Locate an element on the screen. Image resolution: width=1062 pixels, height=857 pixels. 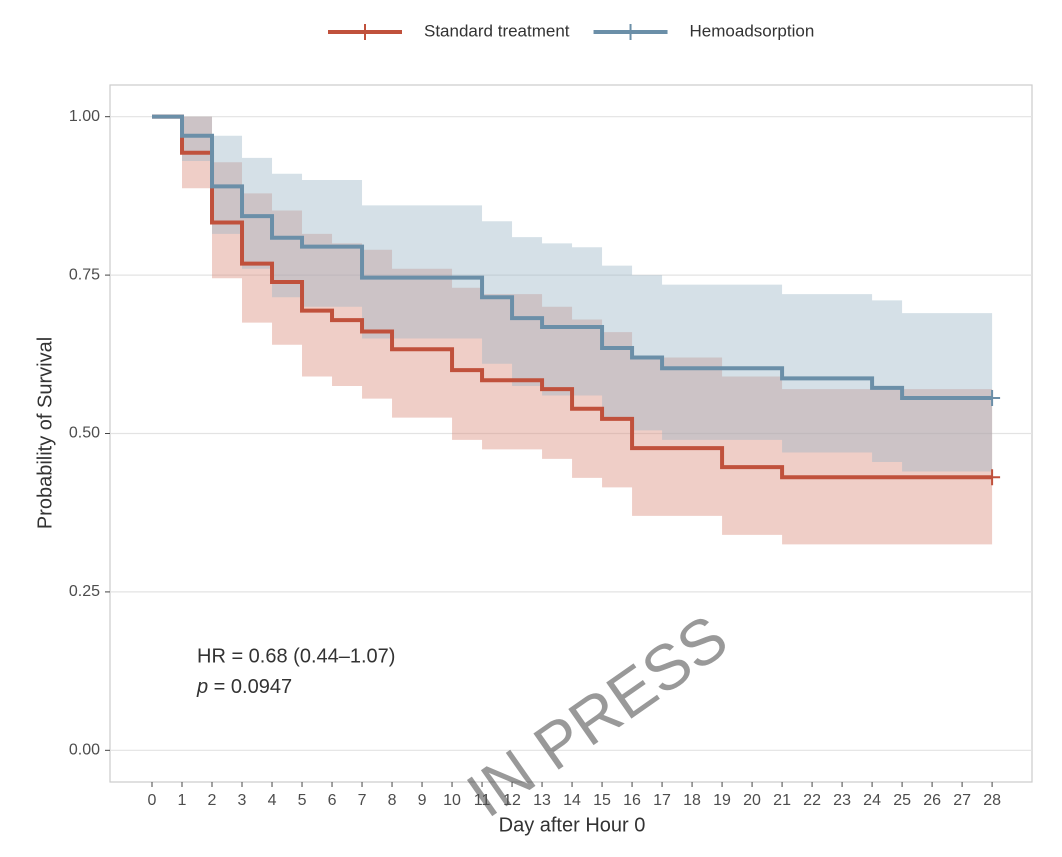
x-tick-label: 19 is located at coordinates (722, 800).